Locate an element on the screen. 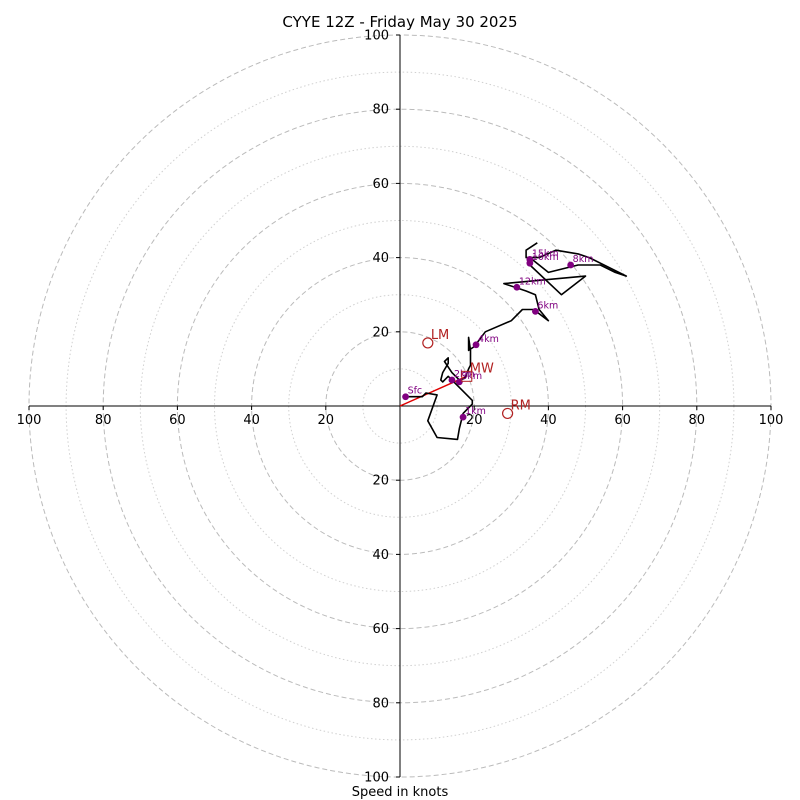  height-label-8km: 8km is located at coordinates (583, 259).